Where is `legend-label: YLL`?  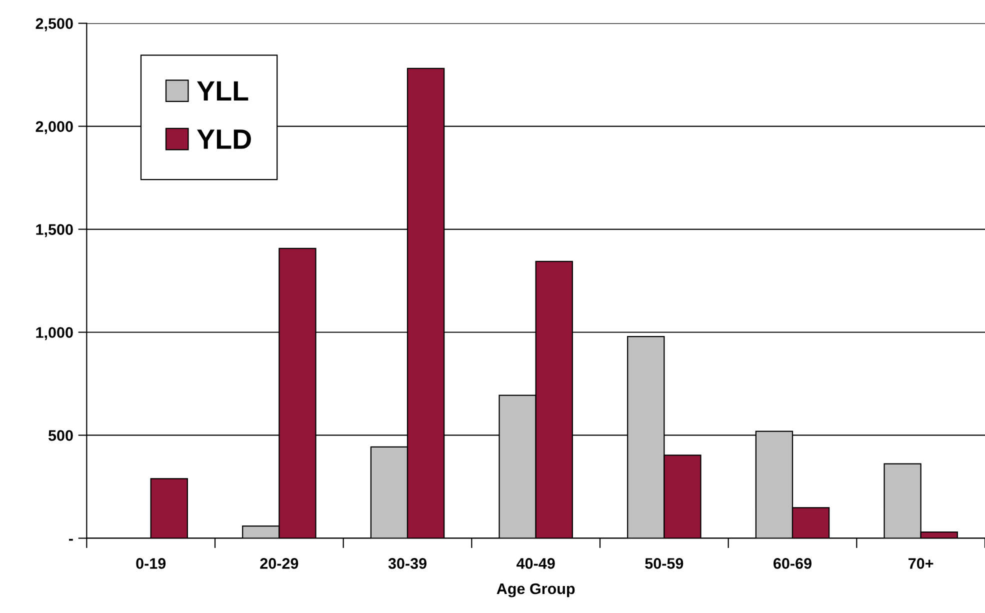
legend-label: YLL is located at coordinates (222, 90).